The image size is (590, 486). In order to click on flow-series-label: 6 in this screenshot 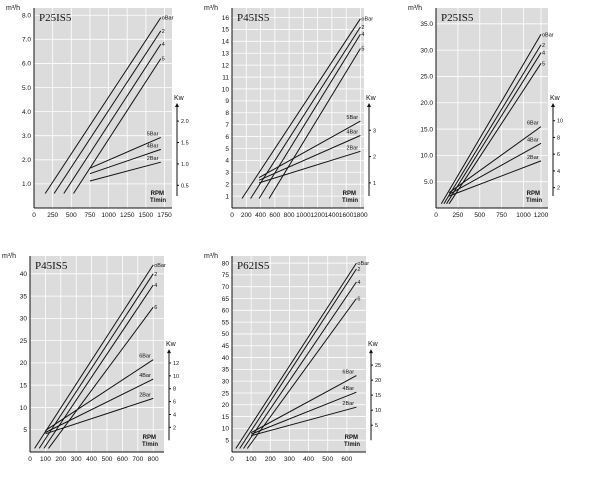, I will do `click(358, 300)`.